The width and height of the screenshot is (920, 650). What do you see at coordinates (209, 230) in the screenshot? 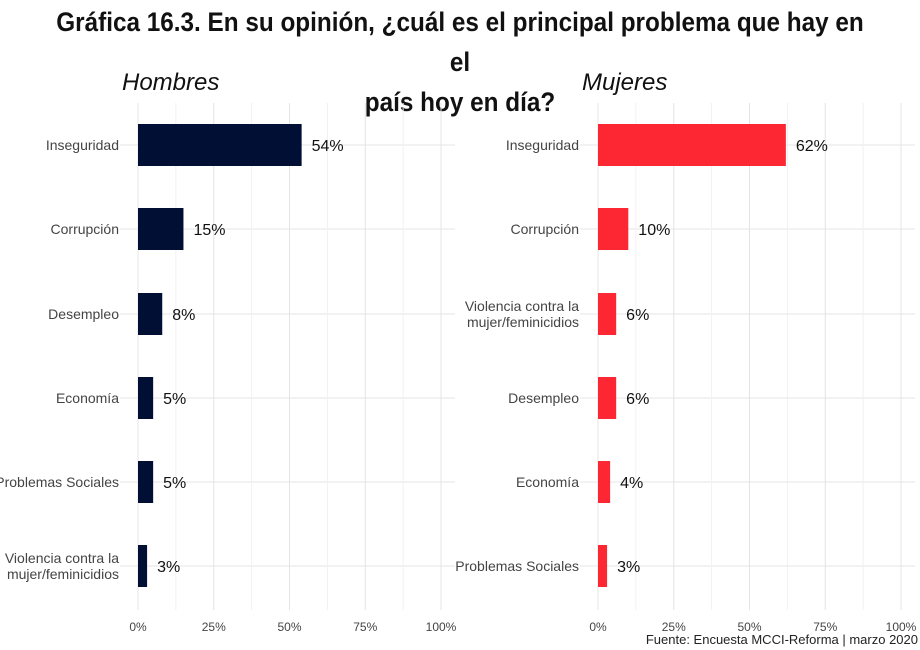
I see `data-label: 15%` at bounding box center [209, 230].